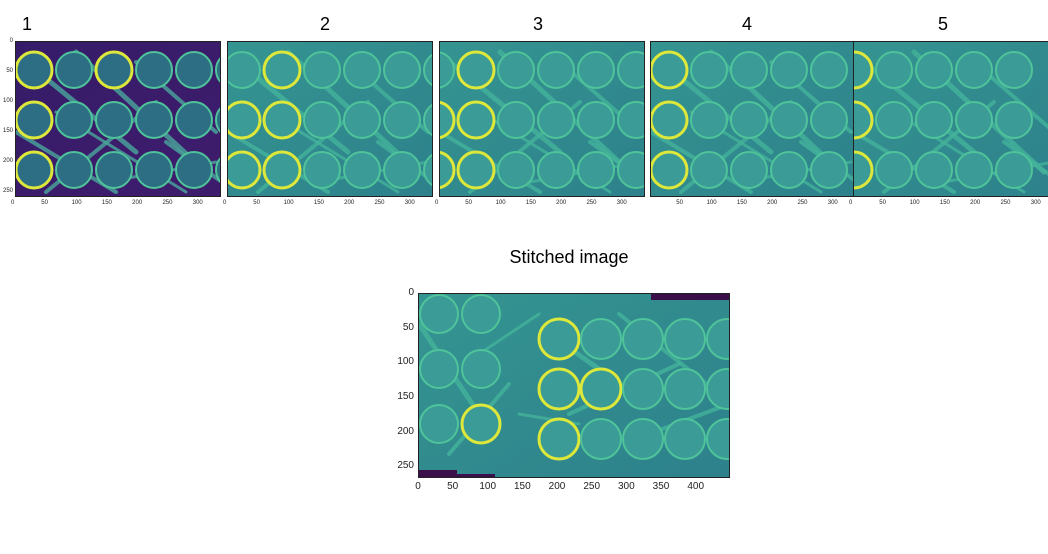 The width and height of the screenshot is (1048, 554). I want to click on y-tick-label: 200, so click(8, 161).